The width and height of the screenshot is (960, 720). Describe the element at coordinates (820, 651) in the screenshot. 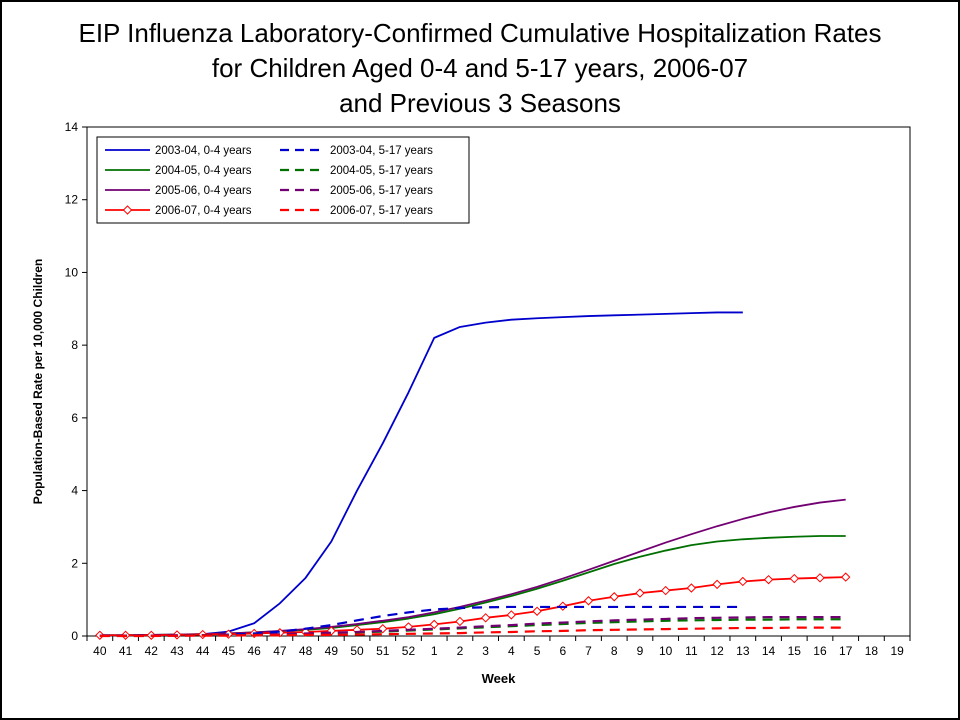

I see `x-axis-tick-label: 16` at that location.